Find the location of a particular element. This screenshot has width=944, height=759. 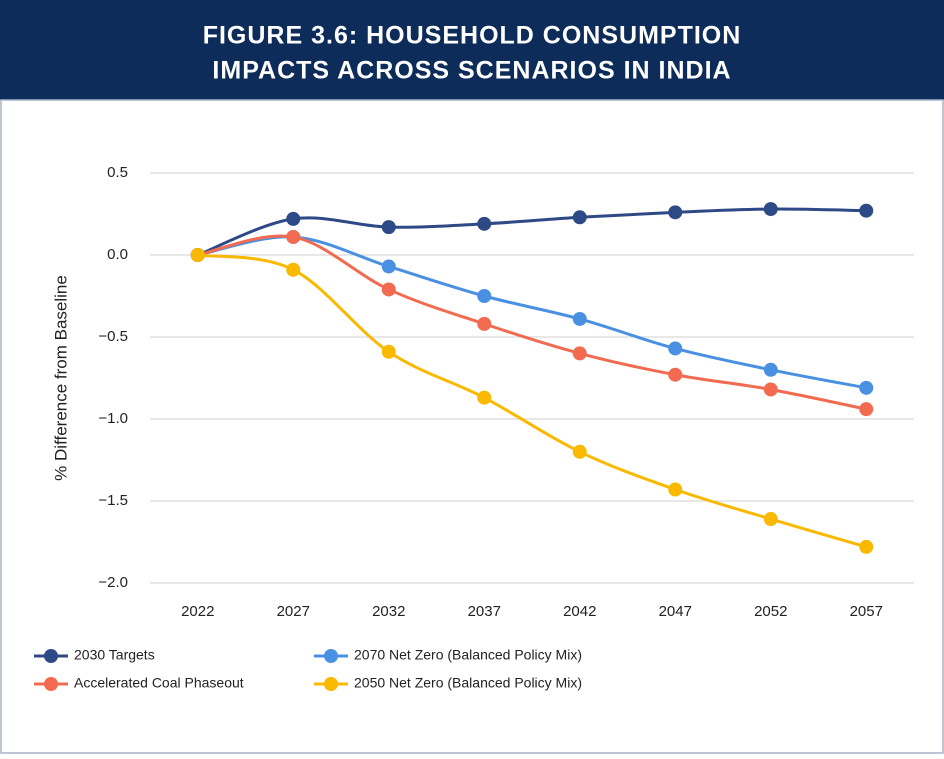

x-tick-label: 2047 is located at coordinates (675, 611).